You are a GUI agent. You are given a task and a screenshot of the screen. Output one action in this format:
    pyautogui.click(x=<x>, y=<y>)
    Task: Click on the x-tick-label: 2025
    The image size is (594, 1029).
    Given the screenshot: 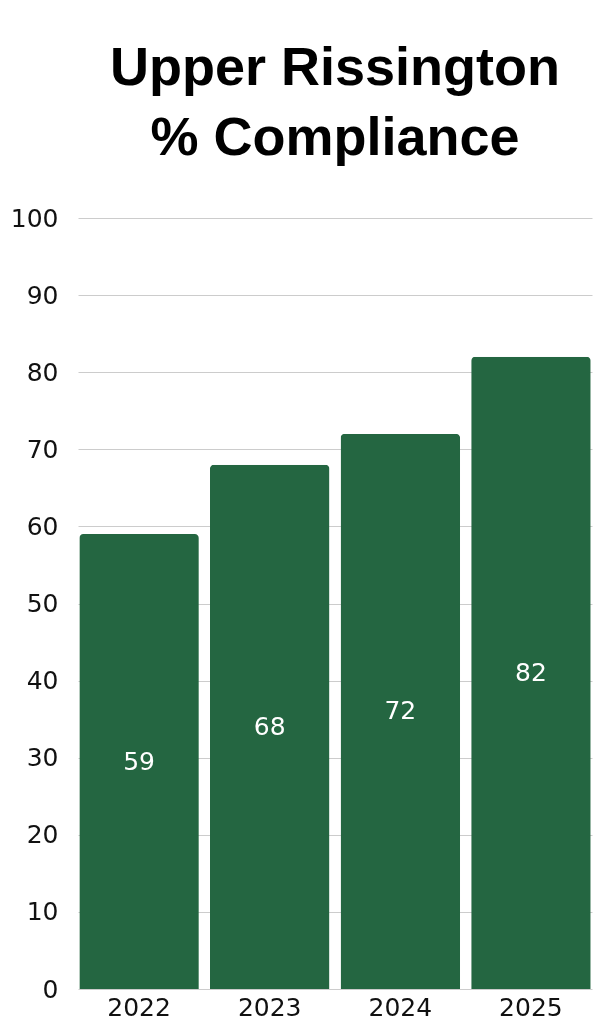 What is the action you would take?
    pyautogui.click(x=531, y=1007)
    